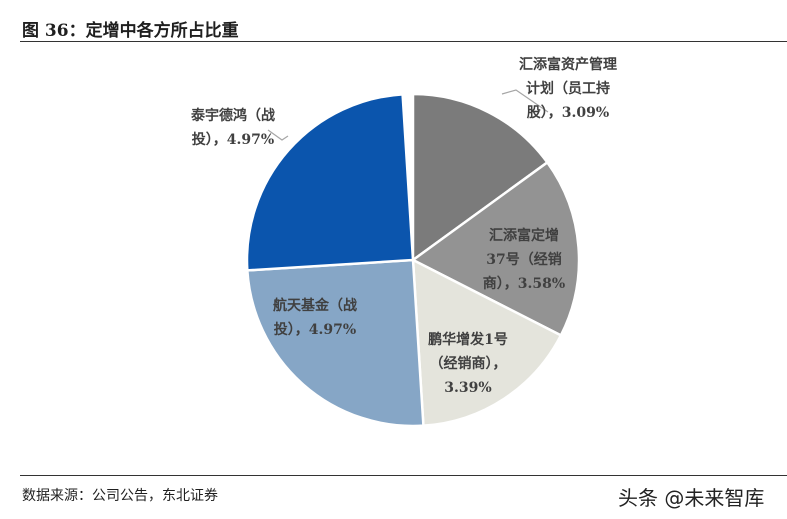 This screenshot has height=519, width=787. What do you see at coordinates (408, 115) in the screenshot?
I see `label-leader-lines` at bounding box center [408, 115].